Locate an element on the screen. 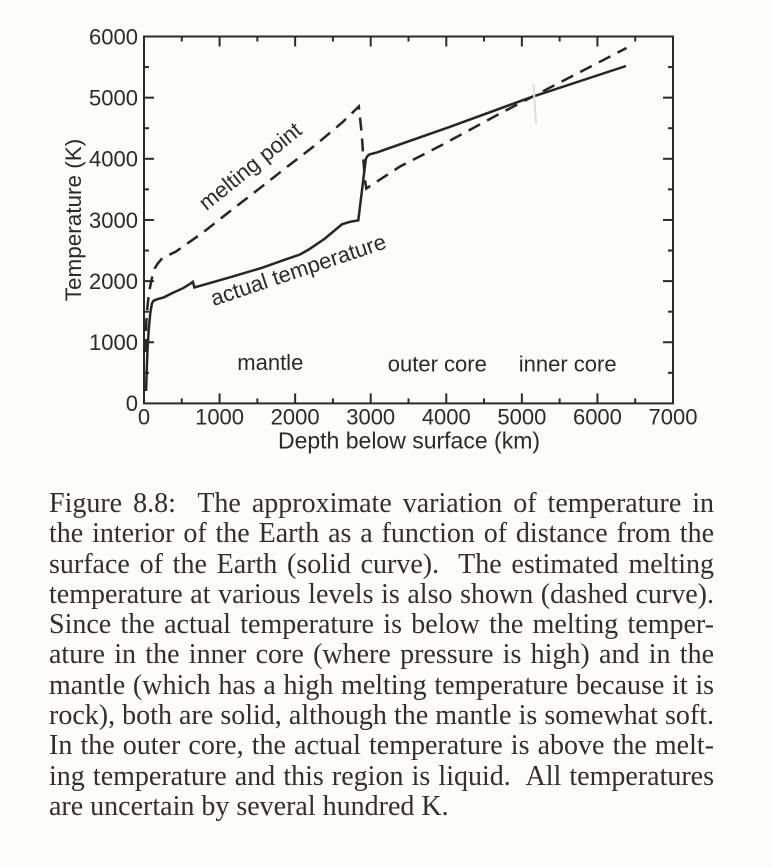 The image size is (772, 867). svg-text: Depth below surface (km) is located at coordinates (409, 441).